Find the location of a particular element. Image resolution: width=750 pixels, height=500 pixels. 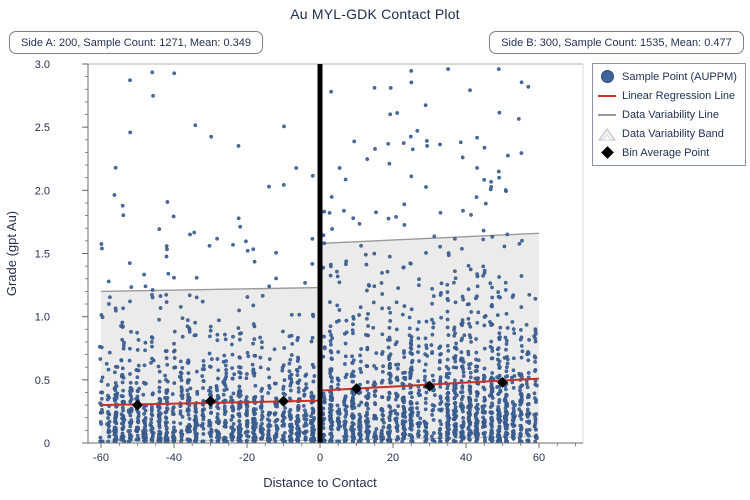

legend-item-data-variability-line: Data Variability Line is located at coordinates (669, 114).